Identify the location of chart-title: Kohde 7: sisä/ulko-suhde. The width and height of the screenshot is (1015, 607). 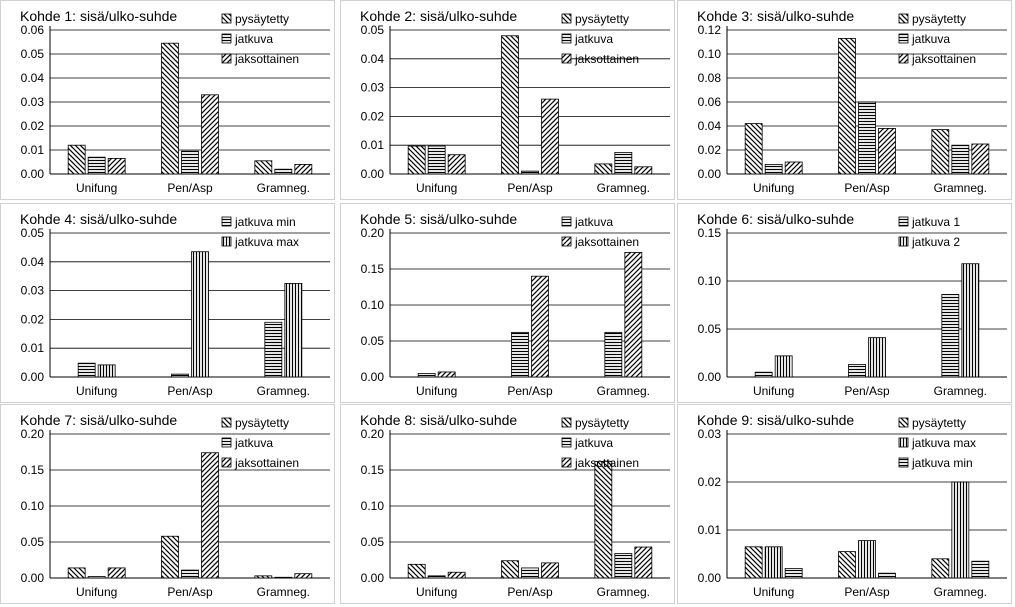
(98, 420).